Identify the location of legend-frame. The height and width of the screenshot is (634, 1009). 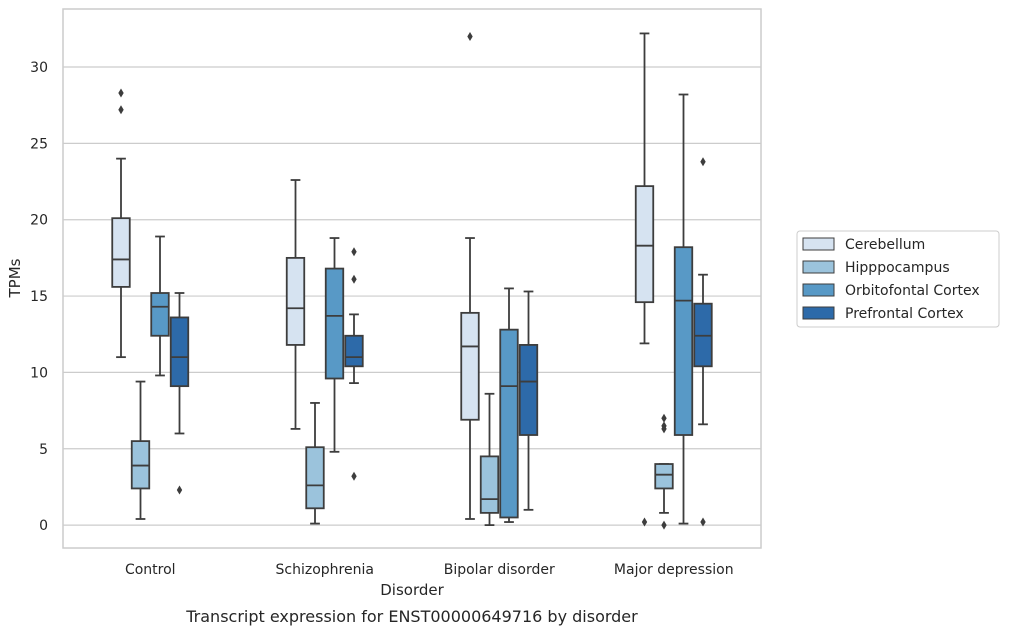
(898, 279).